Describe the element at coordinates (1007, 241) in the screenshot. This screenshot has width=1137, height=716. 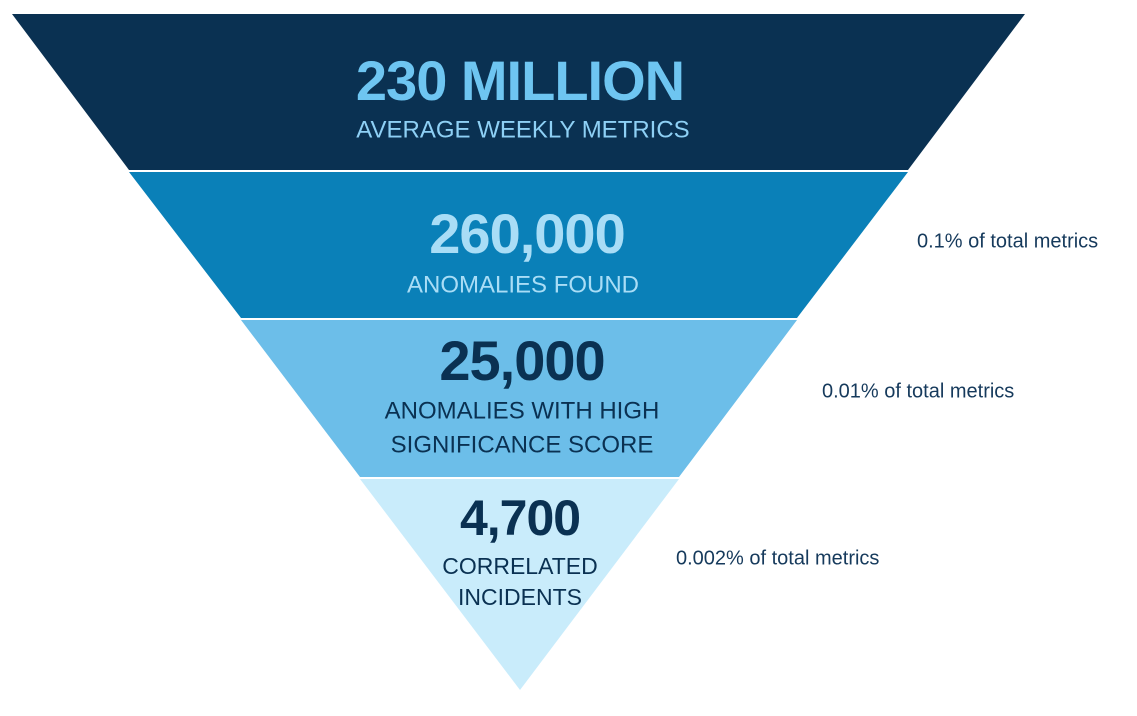
I see `layer-note: 0.1% of total metrics` at that location.